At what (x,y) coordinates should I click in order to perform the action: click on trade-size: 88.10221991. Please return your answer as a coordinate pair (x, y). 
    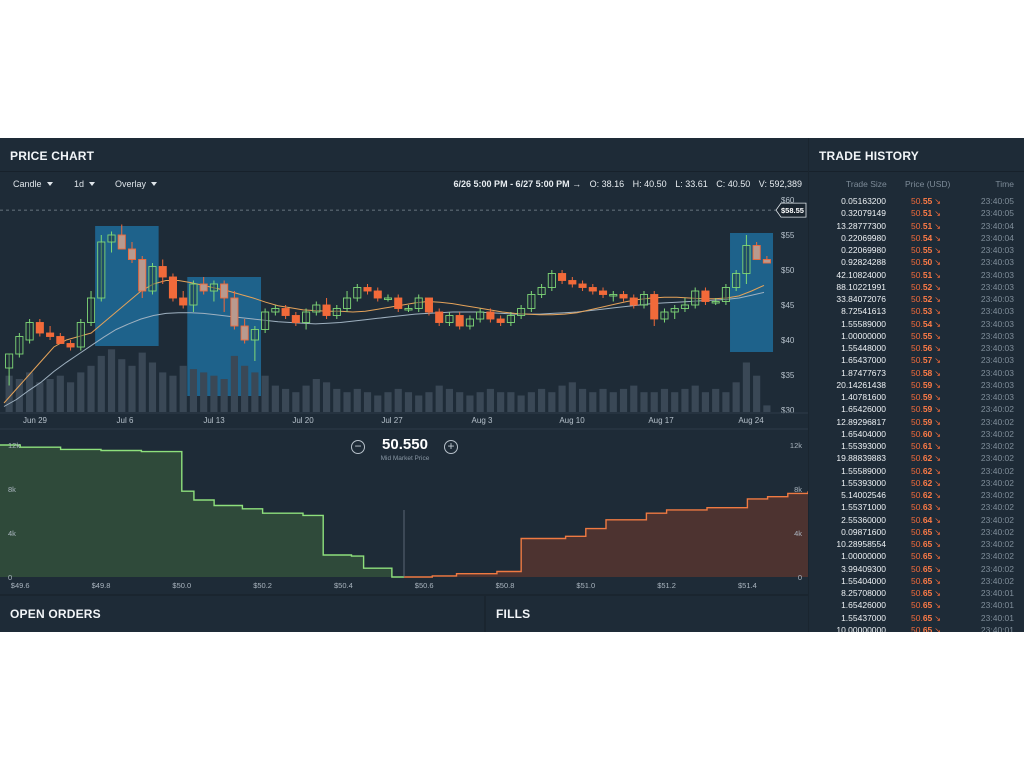
    Looking at the image, I should click on (861, 286).